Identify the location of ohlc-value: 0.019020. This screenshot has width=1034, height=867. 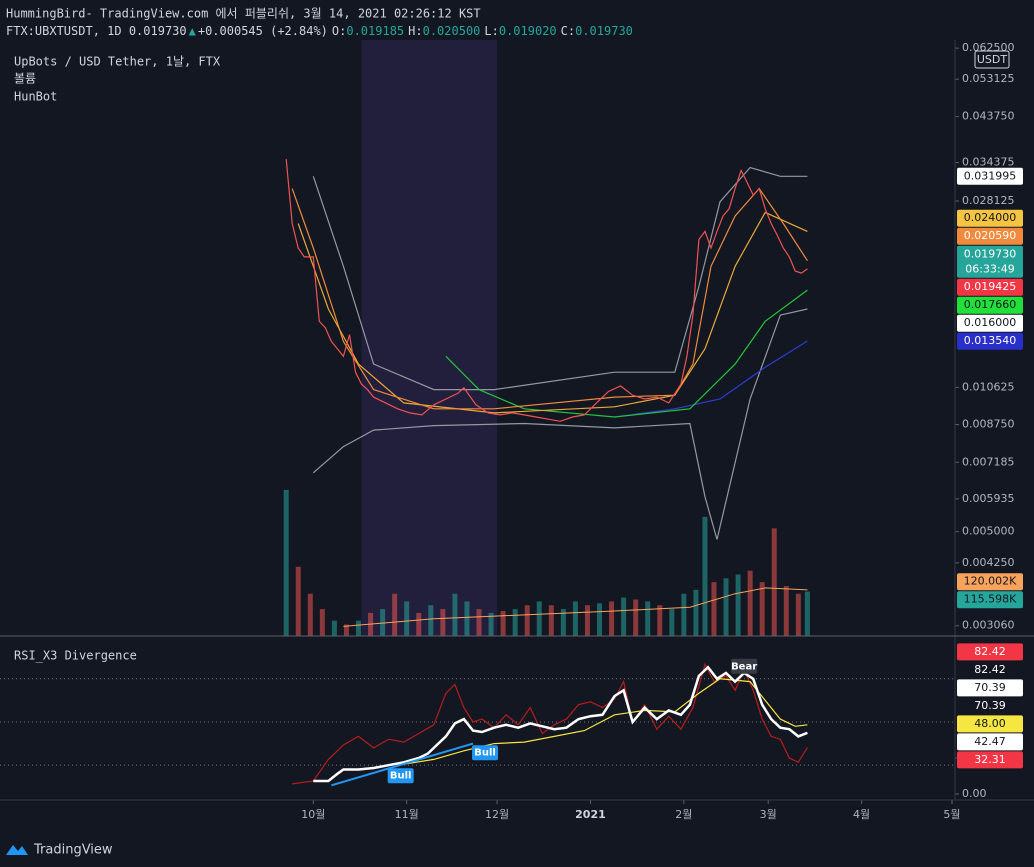
(528, 31).